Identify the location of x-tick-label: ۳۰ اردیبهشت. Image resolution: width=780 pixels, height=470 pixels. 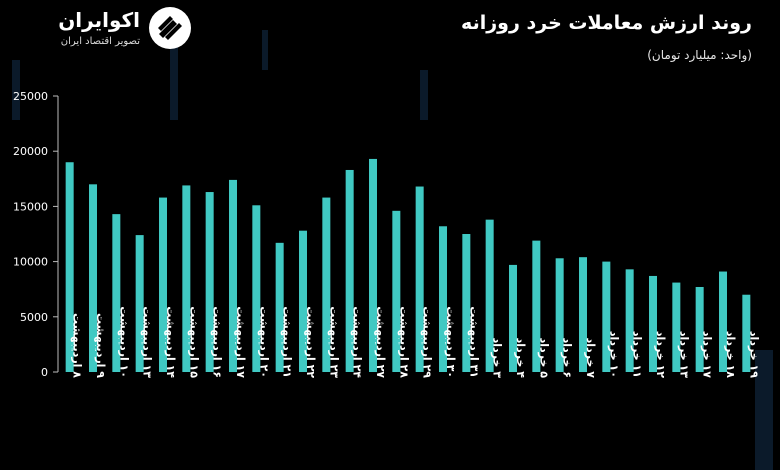
(450, 342).